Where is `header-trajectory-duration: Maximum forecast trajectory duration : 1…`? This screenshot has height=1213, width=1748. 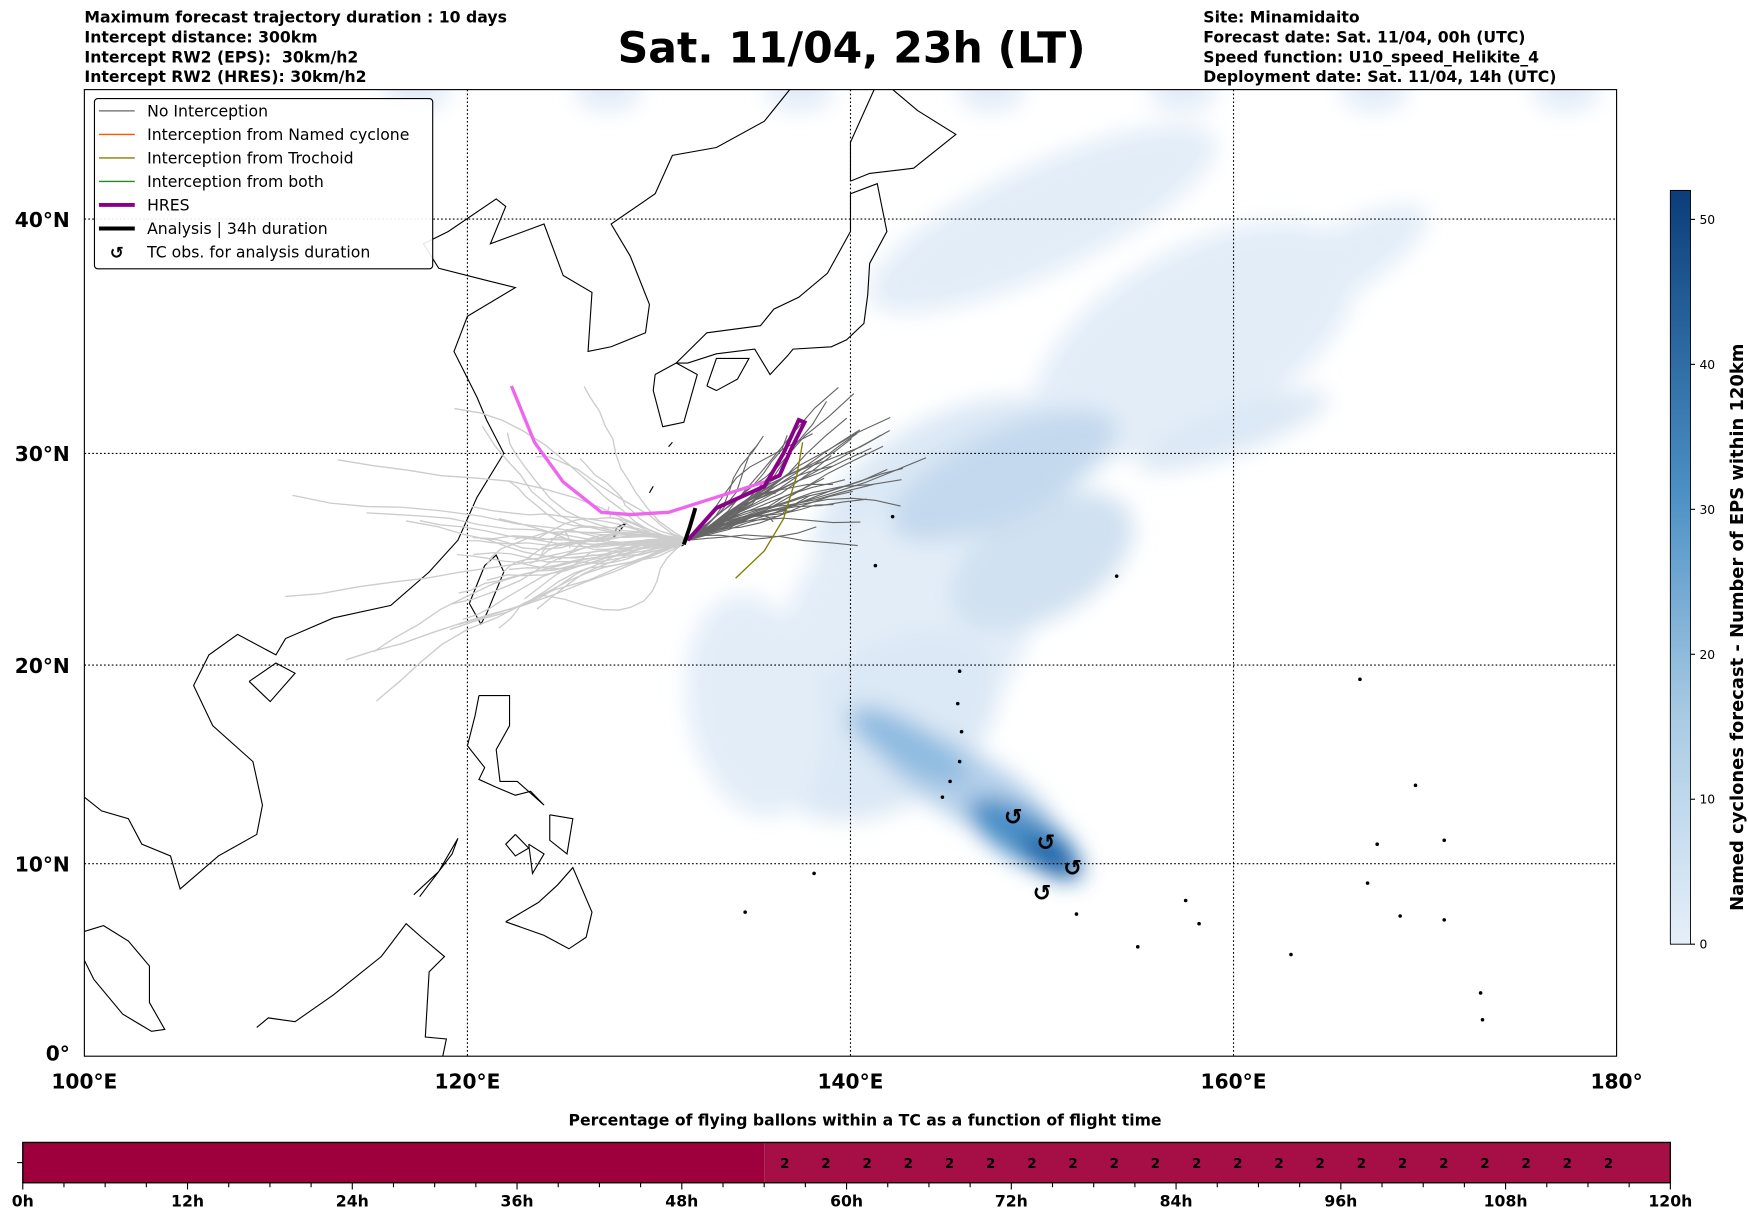
header-trajectory-duration: Maximum forecast trajectory duration : 1… is located at coordinates (295, 16).